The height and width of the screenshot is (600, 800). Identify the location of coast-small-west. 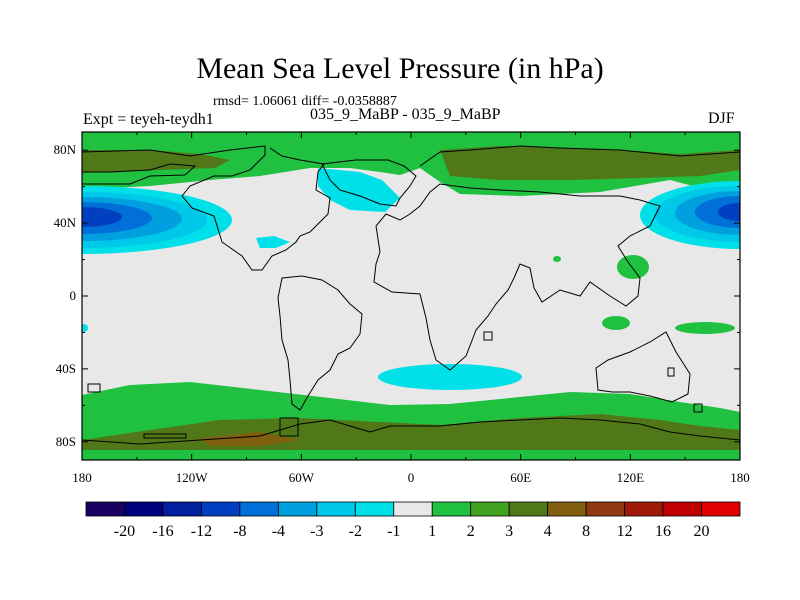
(94, 388).